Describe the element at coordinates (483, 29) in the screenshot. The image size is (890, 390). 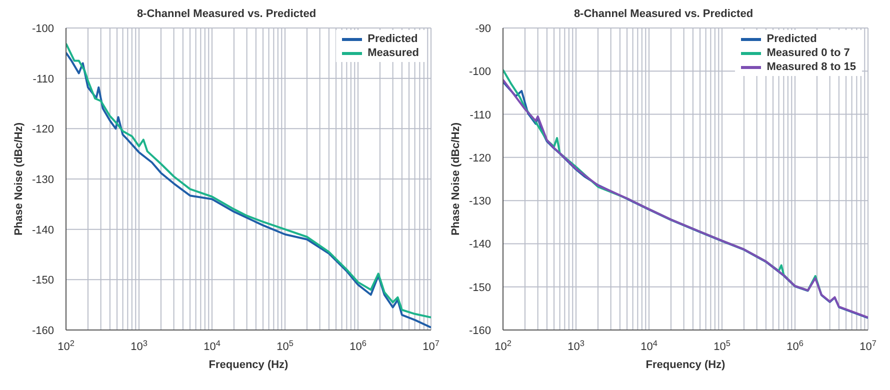
I see `y-tick-label: -90` at that location.